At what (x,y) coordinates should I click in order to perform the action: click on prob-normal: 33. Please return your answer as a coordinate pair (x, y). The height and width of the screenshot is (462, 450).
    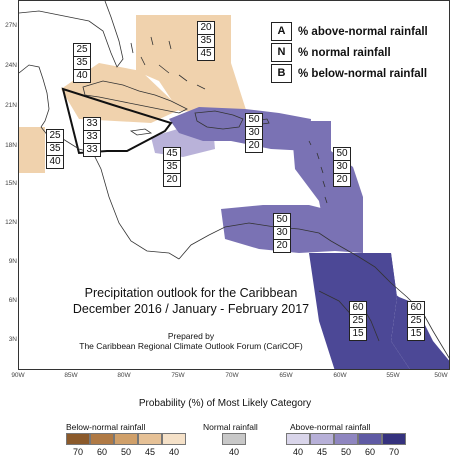
    Looking at the image, I should click on (92, 137).